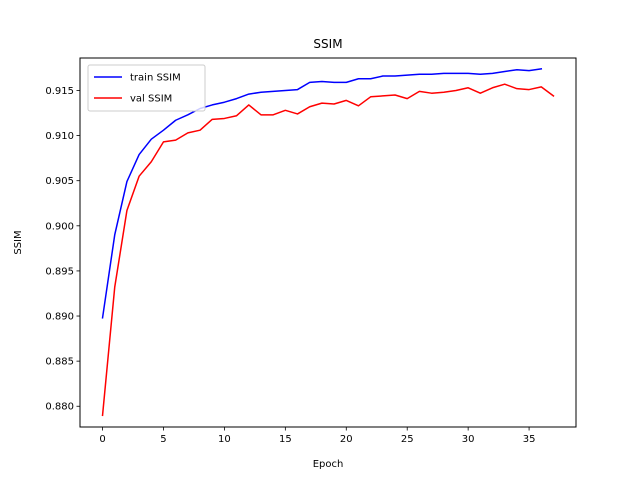 This screenshot has width=640, height=480. Describe the element at coordinates (407, 439) in the screenshot. I see `x-tick-label: 25` at that location.